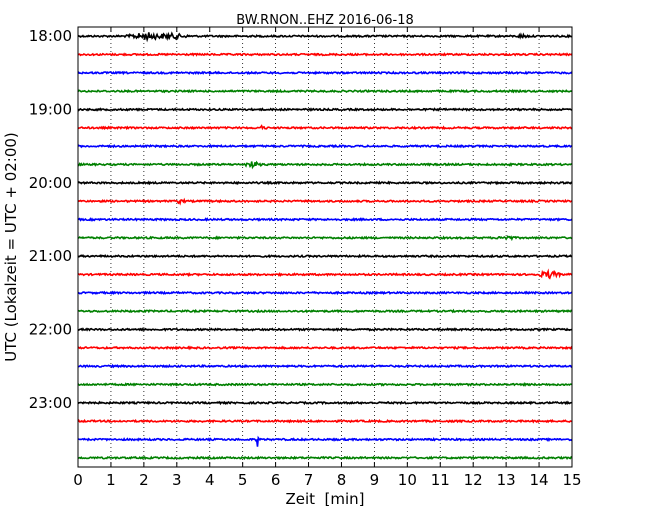 This screenshot has height=520, width=650. I want to click on trace-1945, so click(325, 165).